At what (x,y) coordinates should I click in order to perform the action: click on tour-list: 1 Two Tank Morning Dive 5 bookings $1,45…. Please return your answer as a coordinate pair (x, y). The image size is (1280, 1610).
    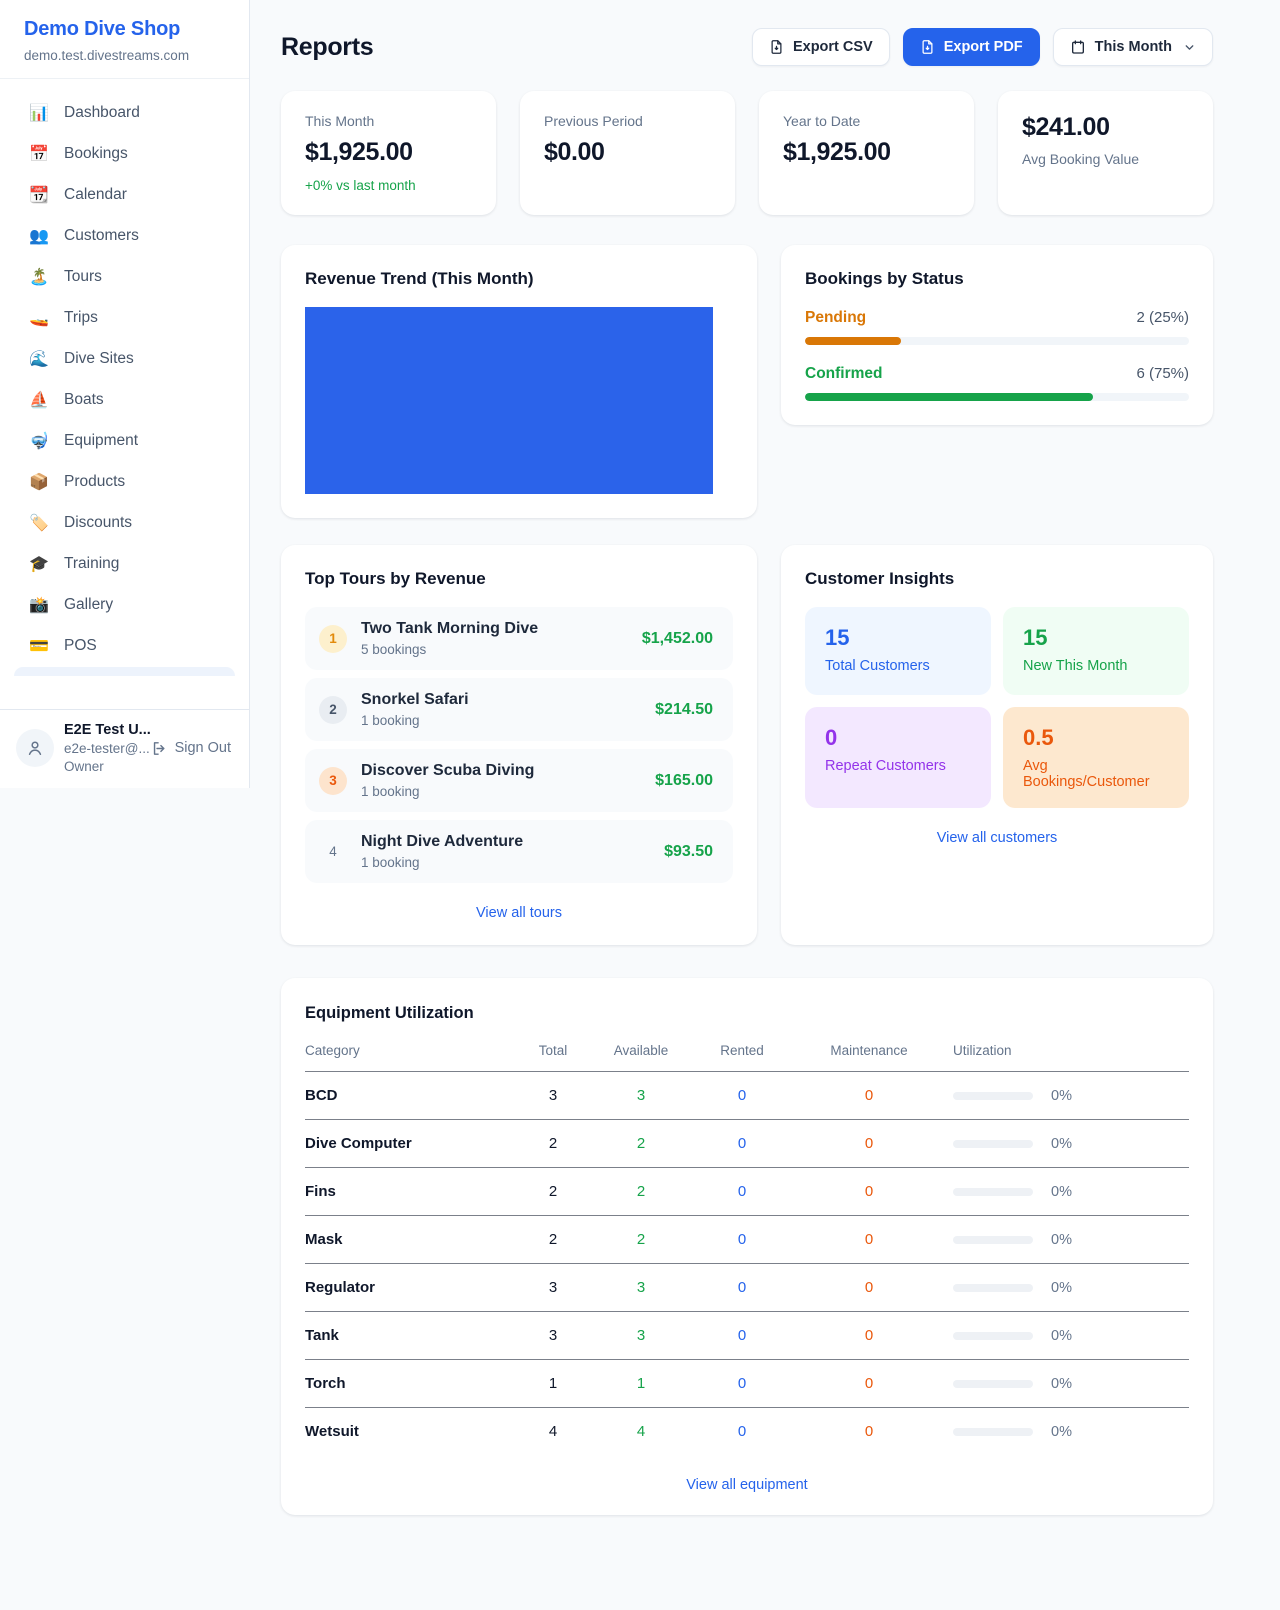
    Looking at the image, I should click on (519, 745).